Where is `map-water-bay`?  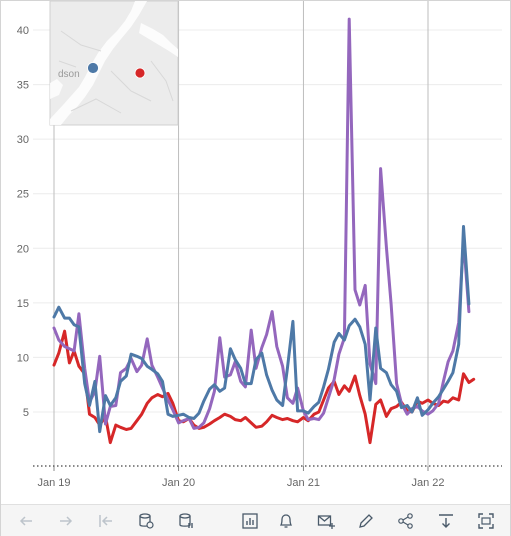 map-water-bay is located at coordinates (56, 89).